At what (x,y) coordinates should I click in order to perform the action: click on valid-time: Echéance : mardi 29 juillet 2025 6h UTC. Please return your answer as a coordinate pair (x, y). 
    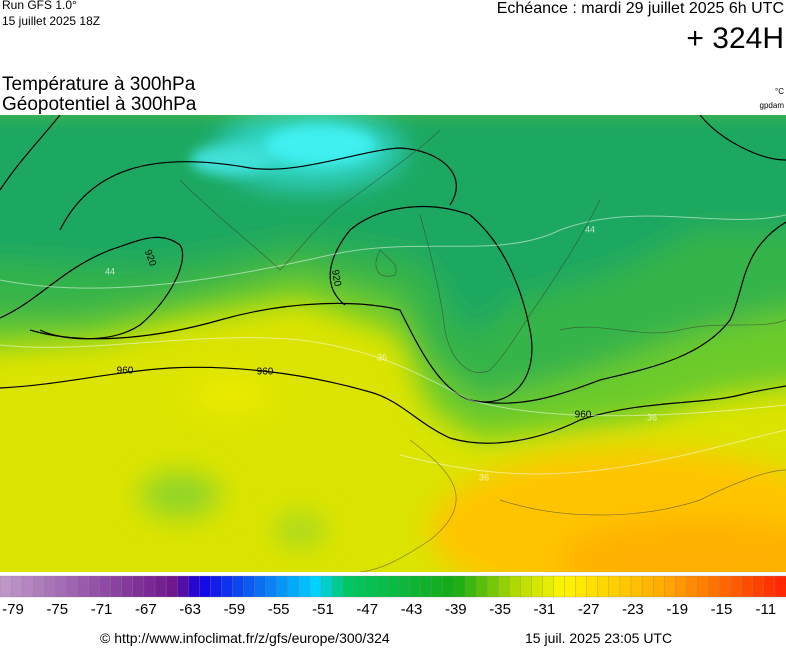
    Looking at the image, I should click on (640, 8).